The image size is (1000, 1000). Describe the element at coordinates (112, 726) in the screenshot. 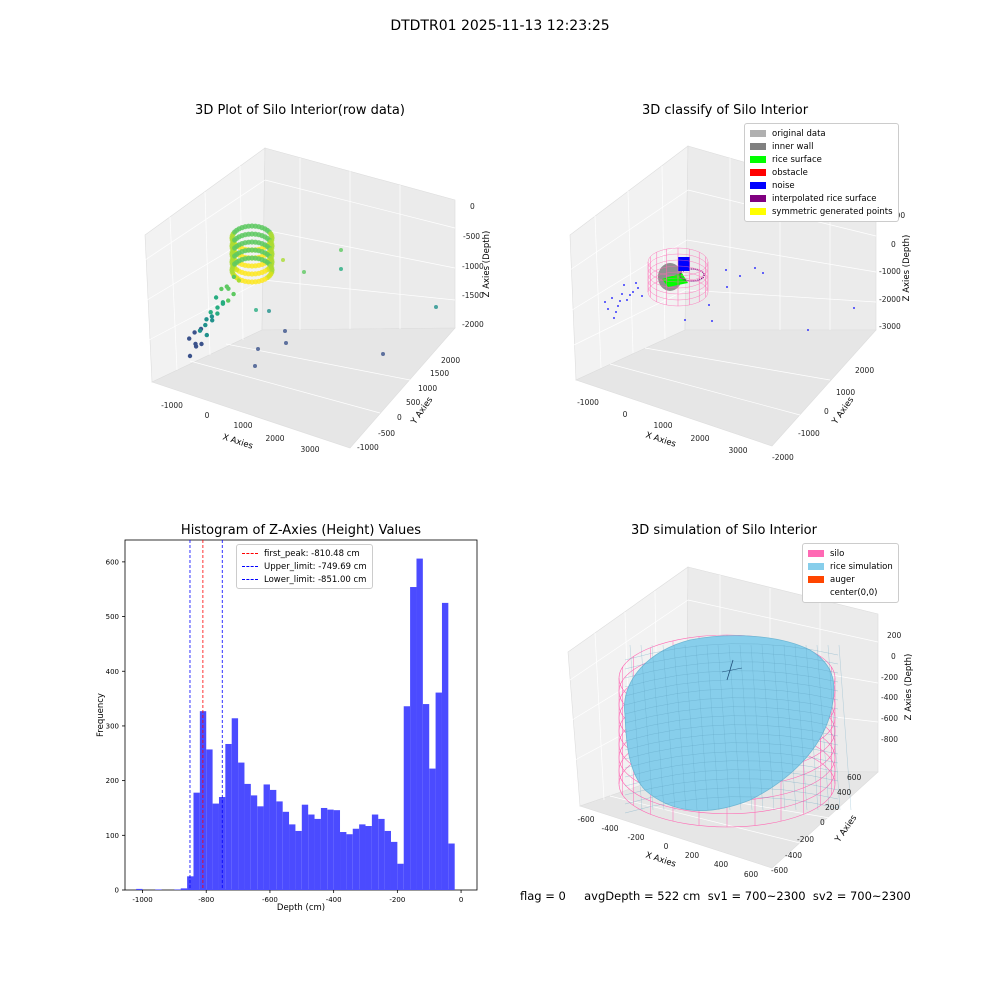

I see `plot3-ytick-label: 300` at that location.